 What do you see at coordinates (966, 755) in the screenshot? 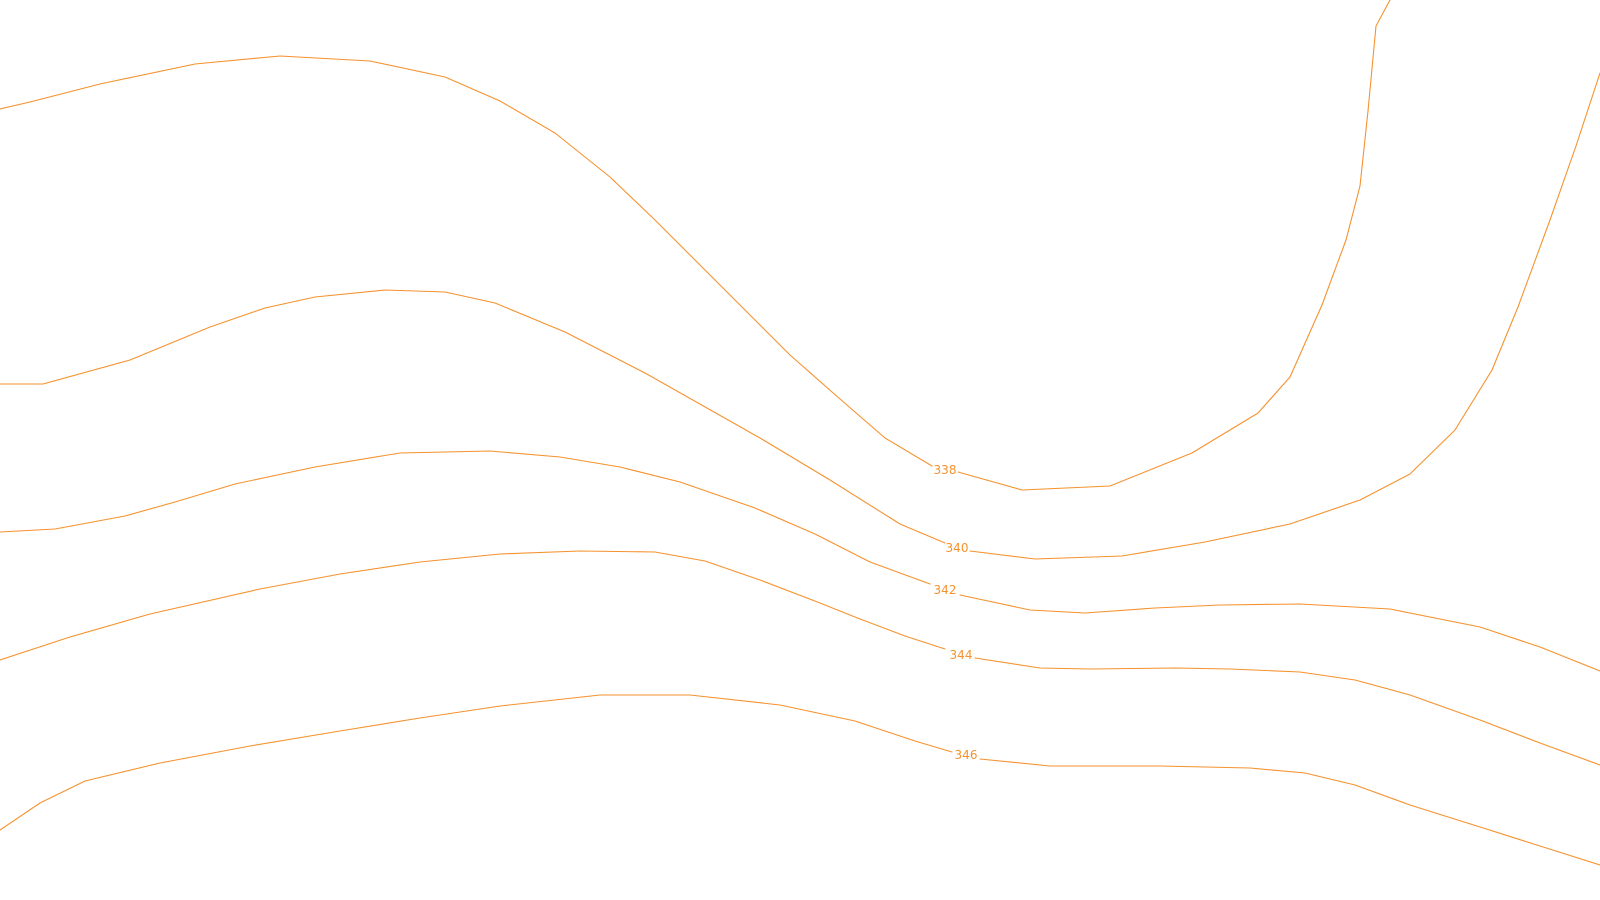
I see `contour-label-346: 346` at bounding box center [966, 755].